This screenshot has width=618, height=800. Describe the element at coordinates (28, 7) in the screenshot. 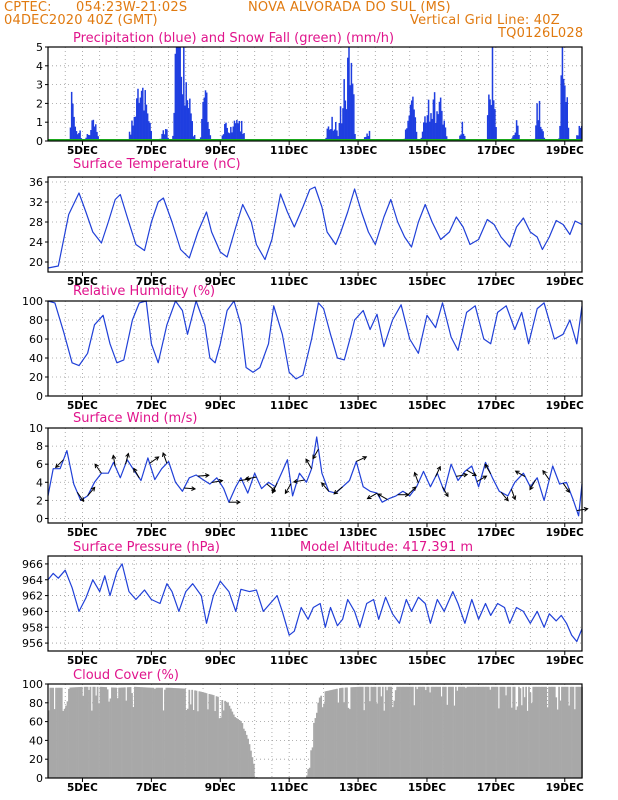

I see `header-line1-left: CPTEC:` at that location.